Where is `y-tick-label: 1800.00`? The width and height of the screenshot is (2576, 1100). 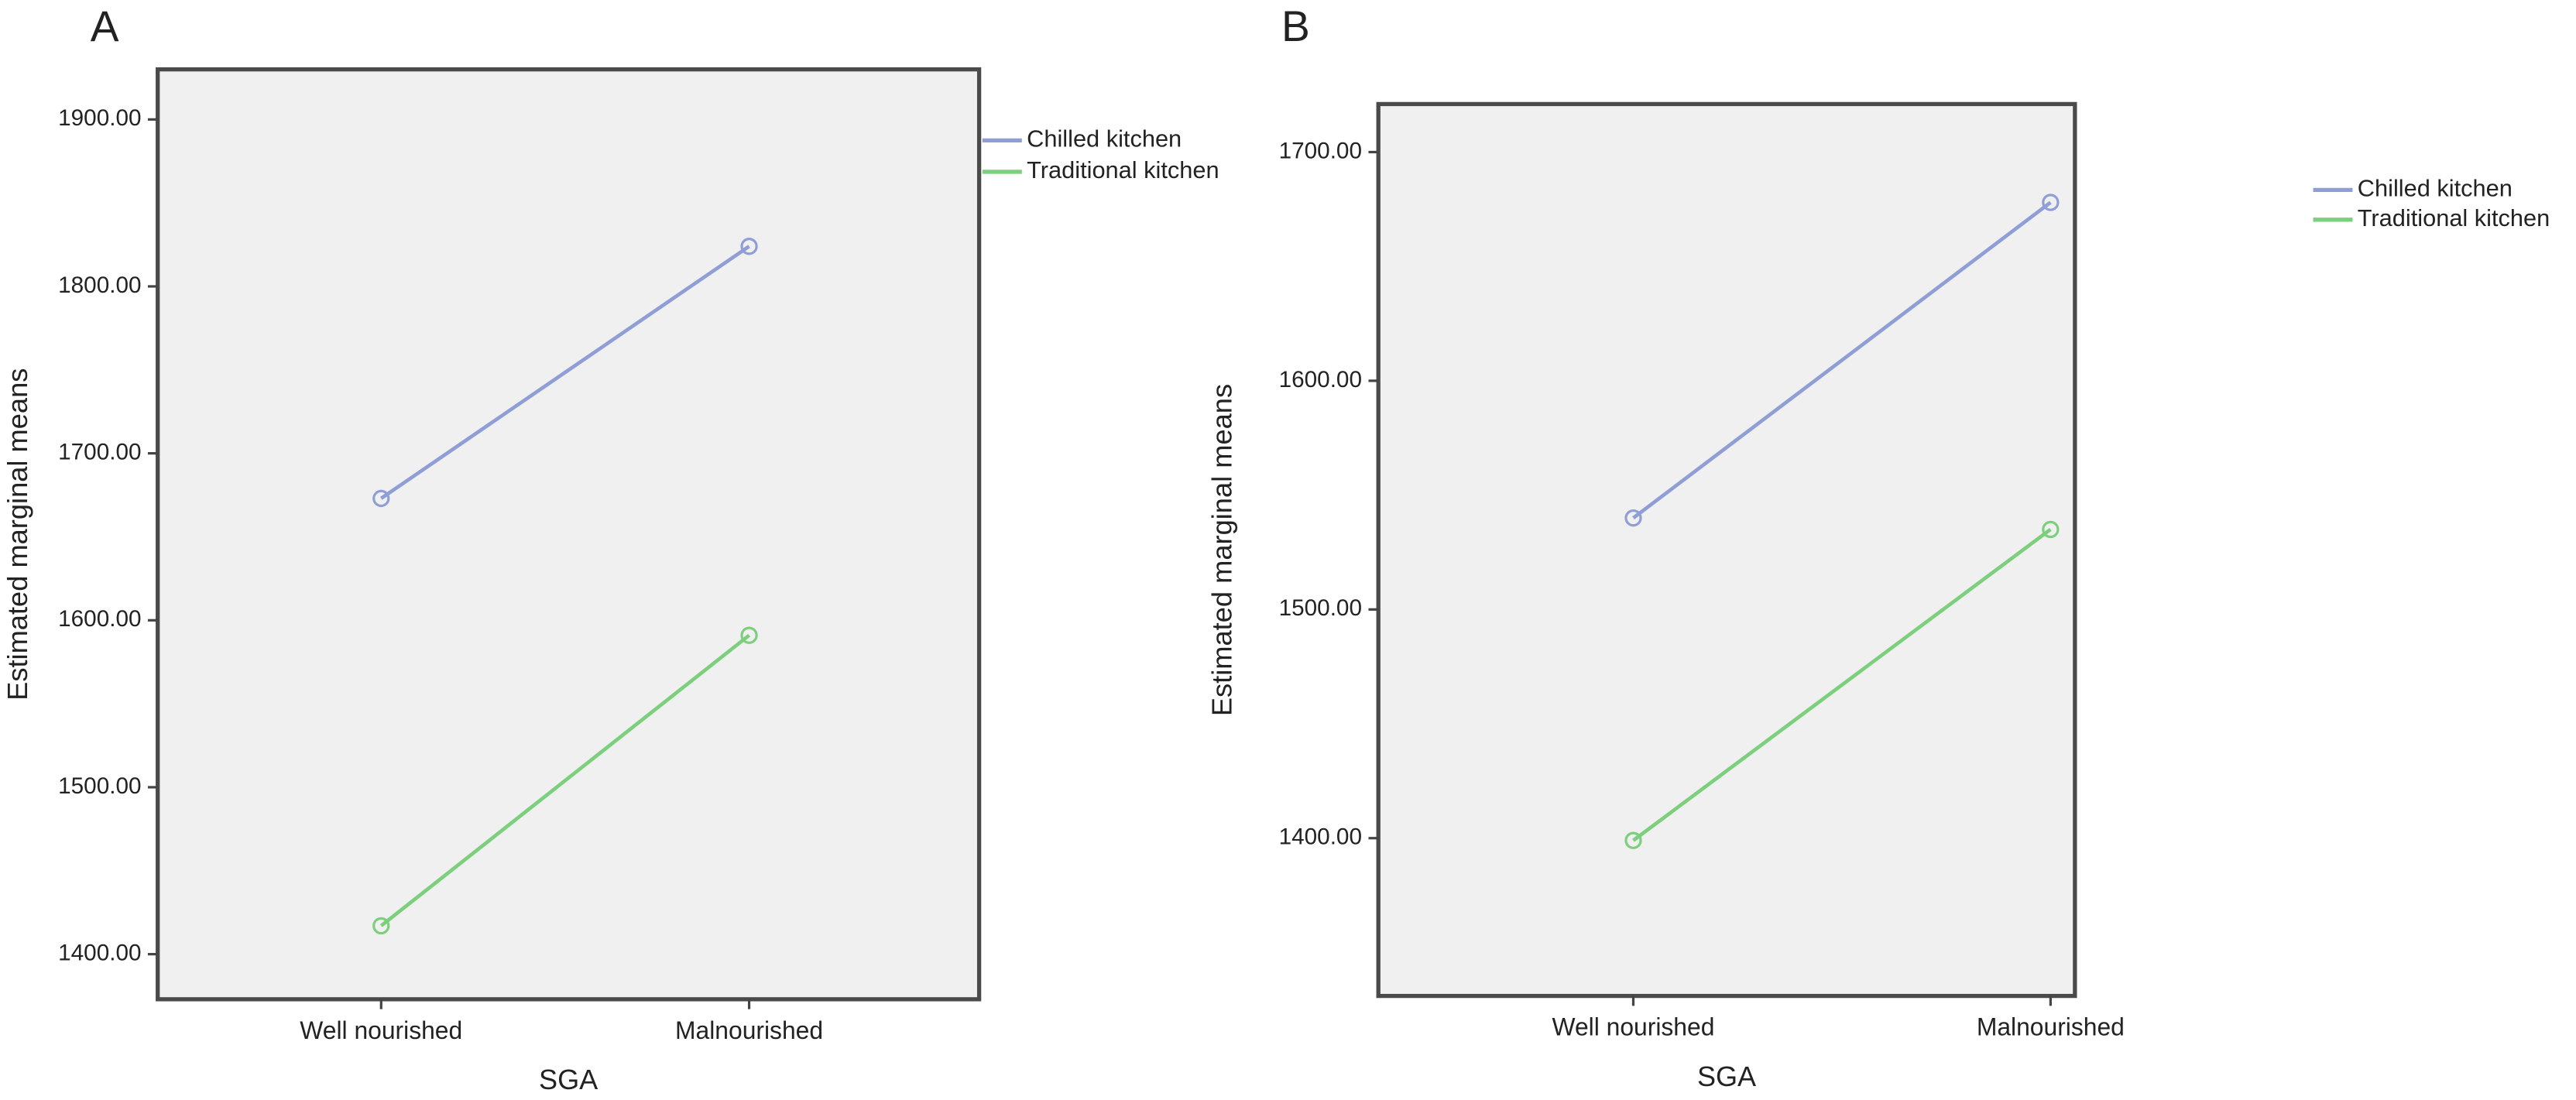
y-tick-label: 1800.00 is located at coordinates (99, 285).